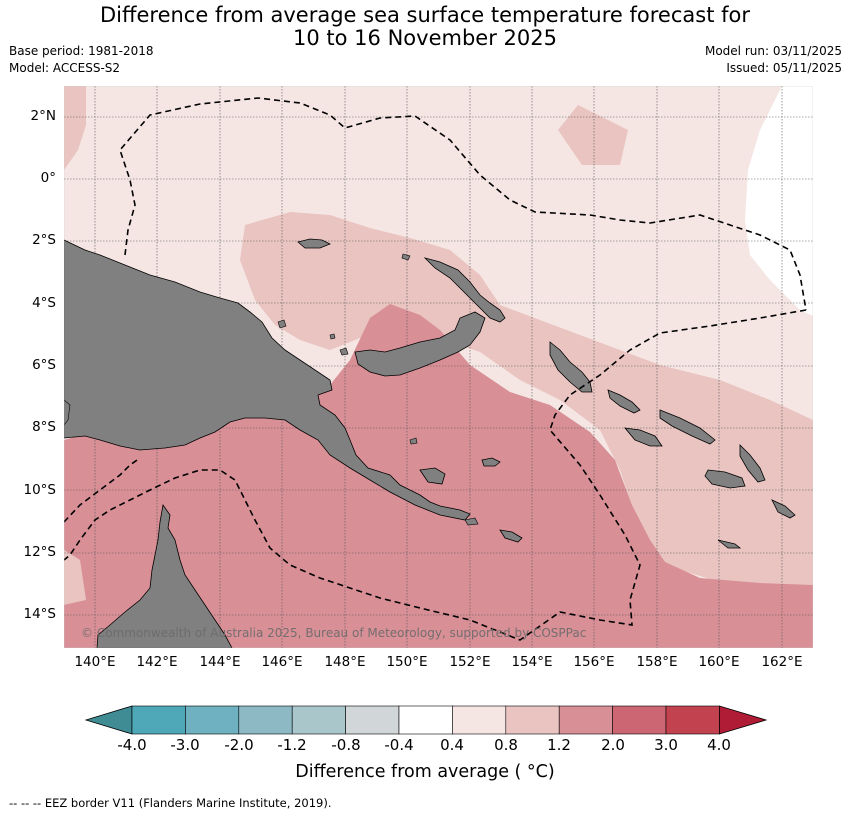 The image size is (850, 816). I want to click on lon-label: 152°E, so click(470, 662).